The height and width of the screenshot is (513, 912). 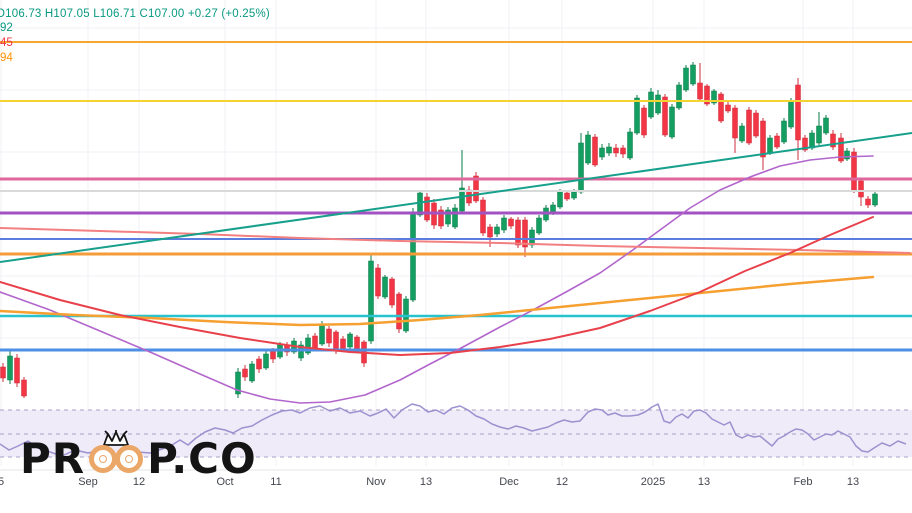 I want to click on ma-salmon, so click(x=455, y=240).